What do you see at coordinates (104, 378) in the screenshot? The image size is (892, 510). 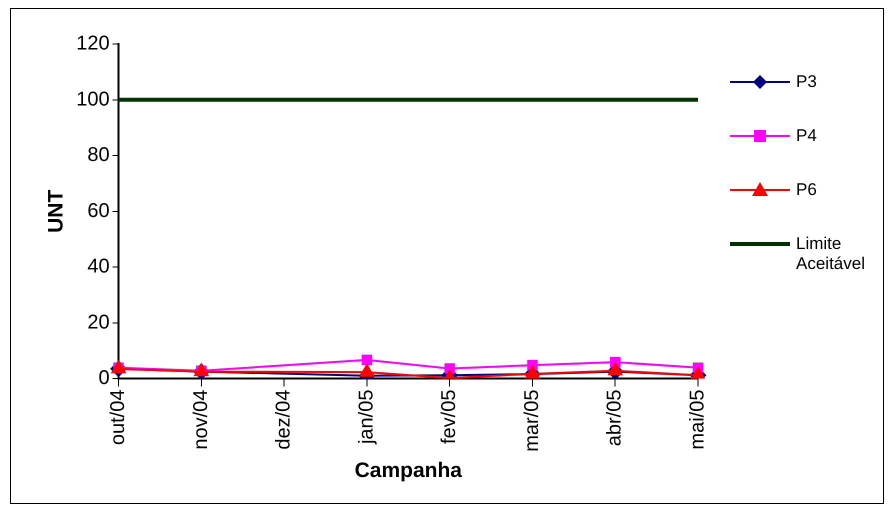 I see `y-tick-label: 0` at bounding box center [104, 378].